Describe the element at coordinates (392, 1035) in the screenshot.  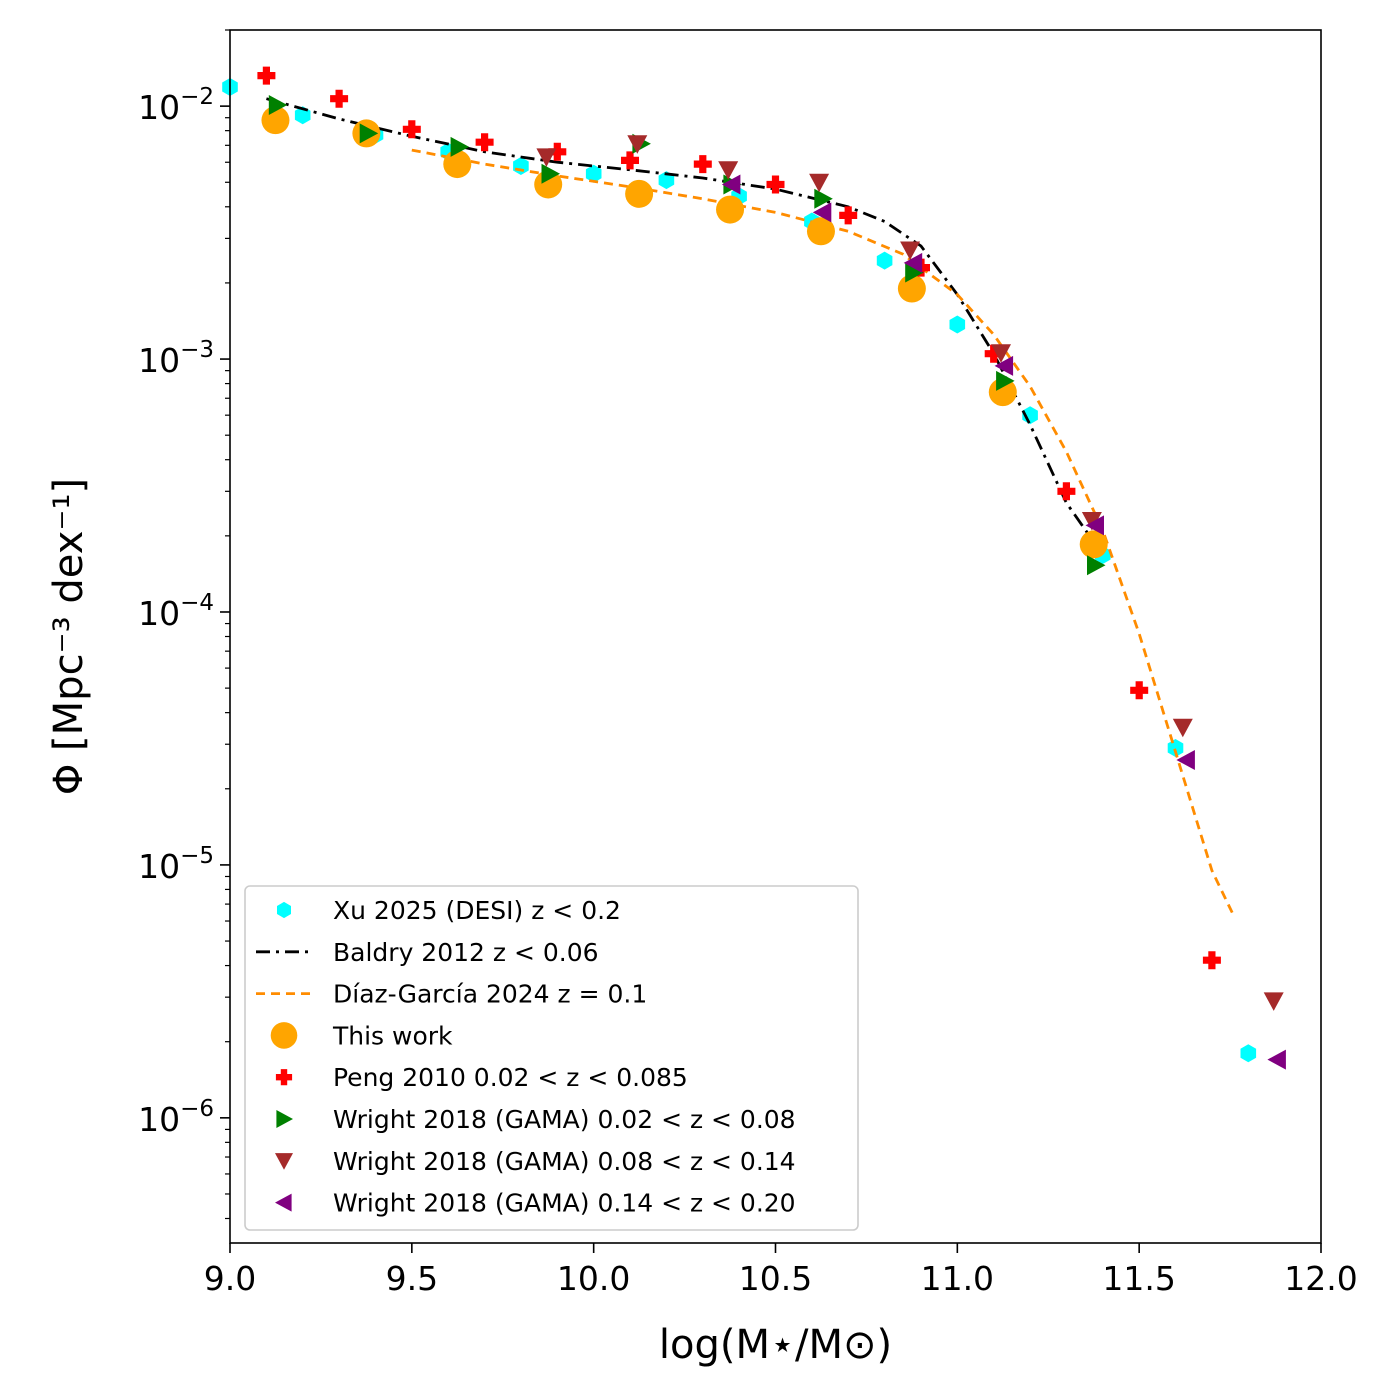
I see `legend-entry-label: This work` at that location.